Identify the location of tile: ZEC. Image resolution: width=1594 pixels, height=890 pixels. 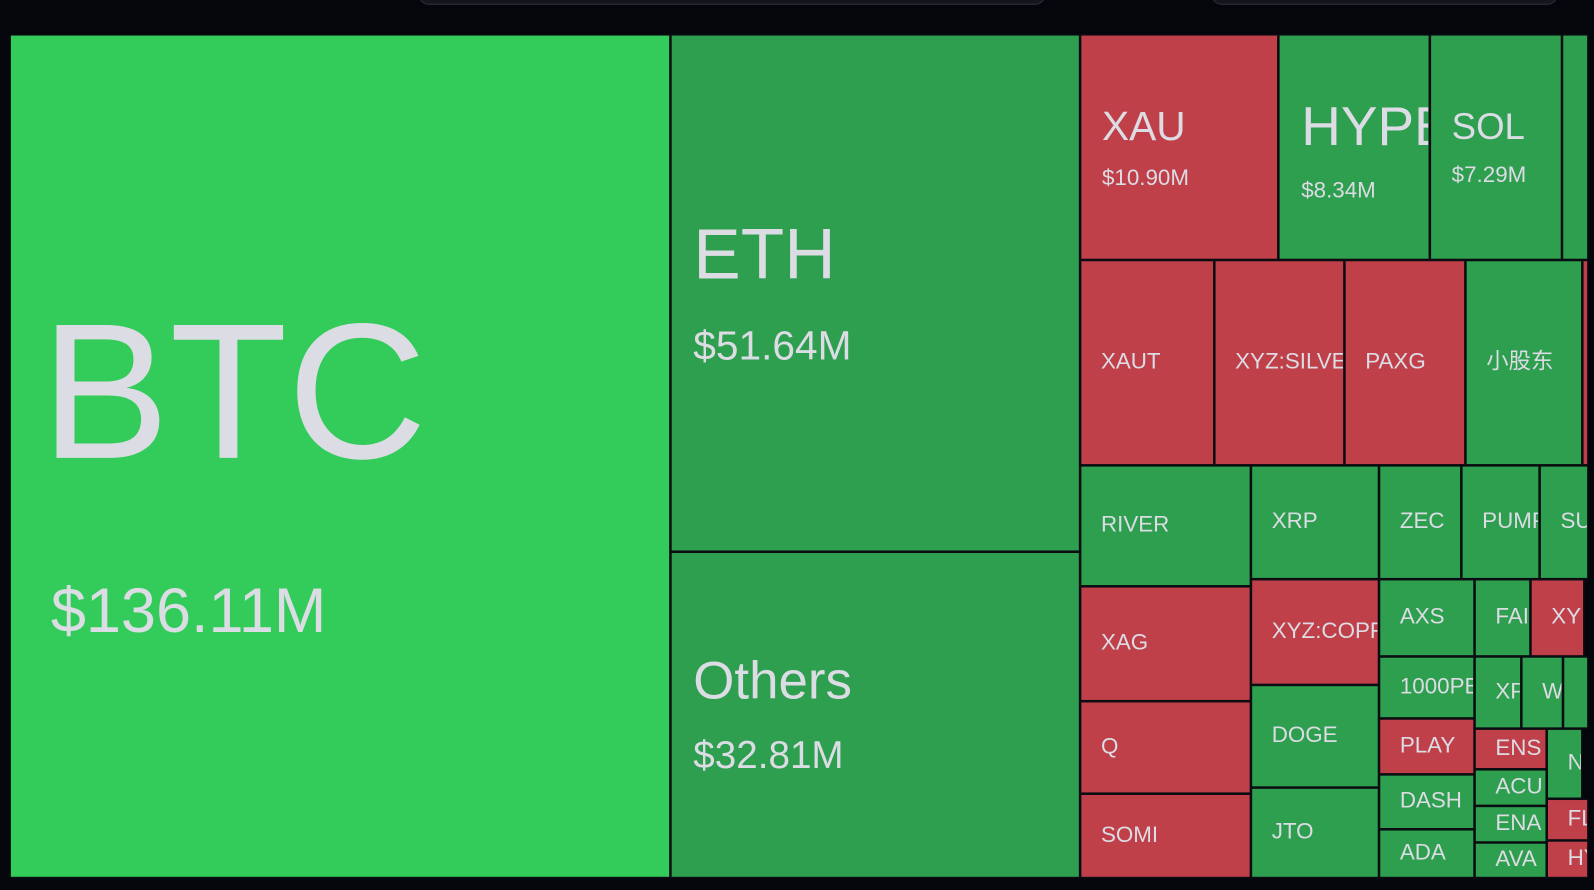
(1420, 522).